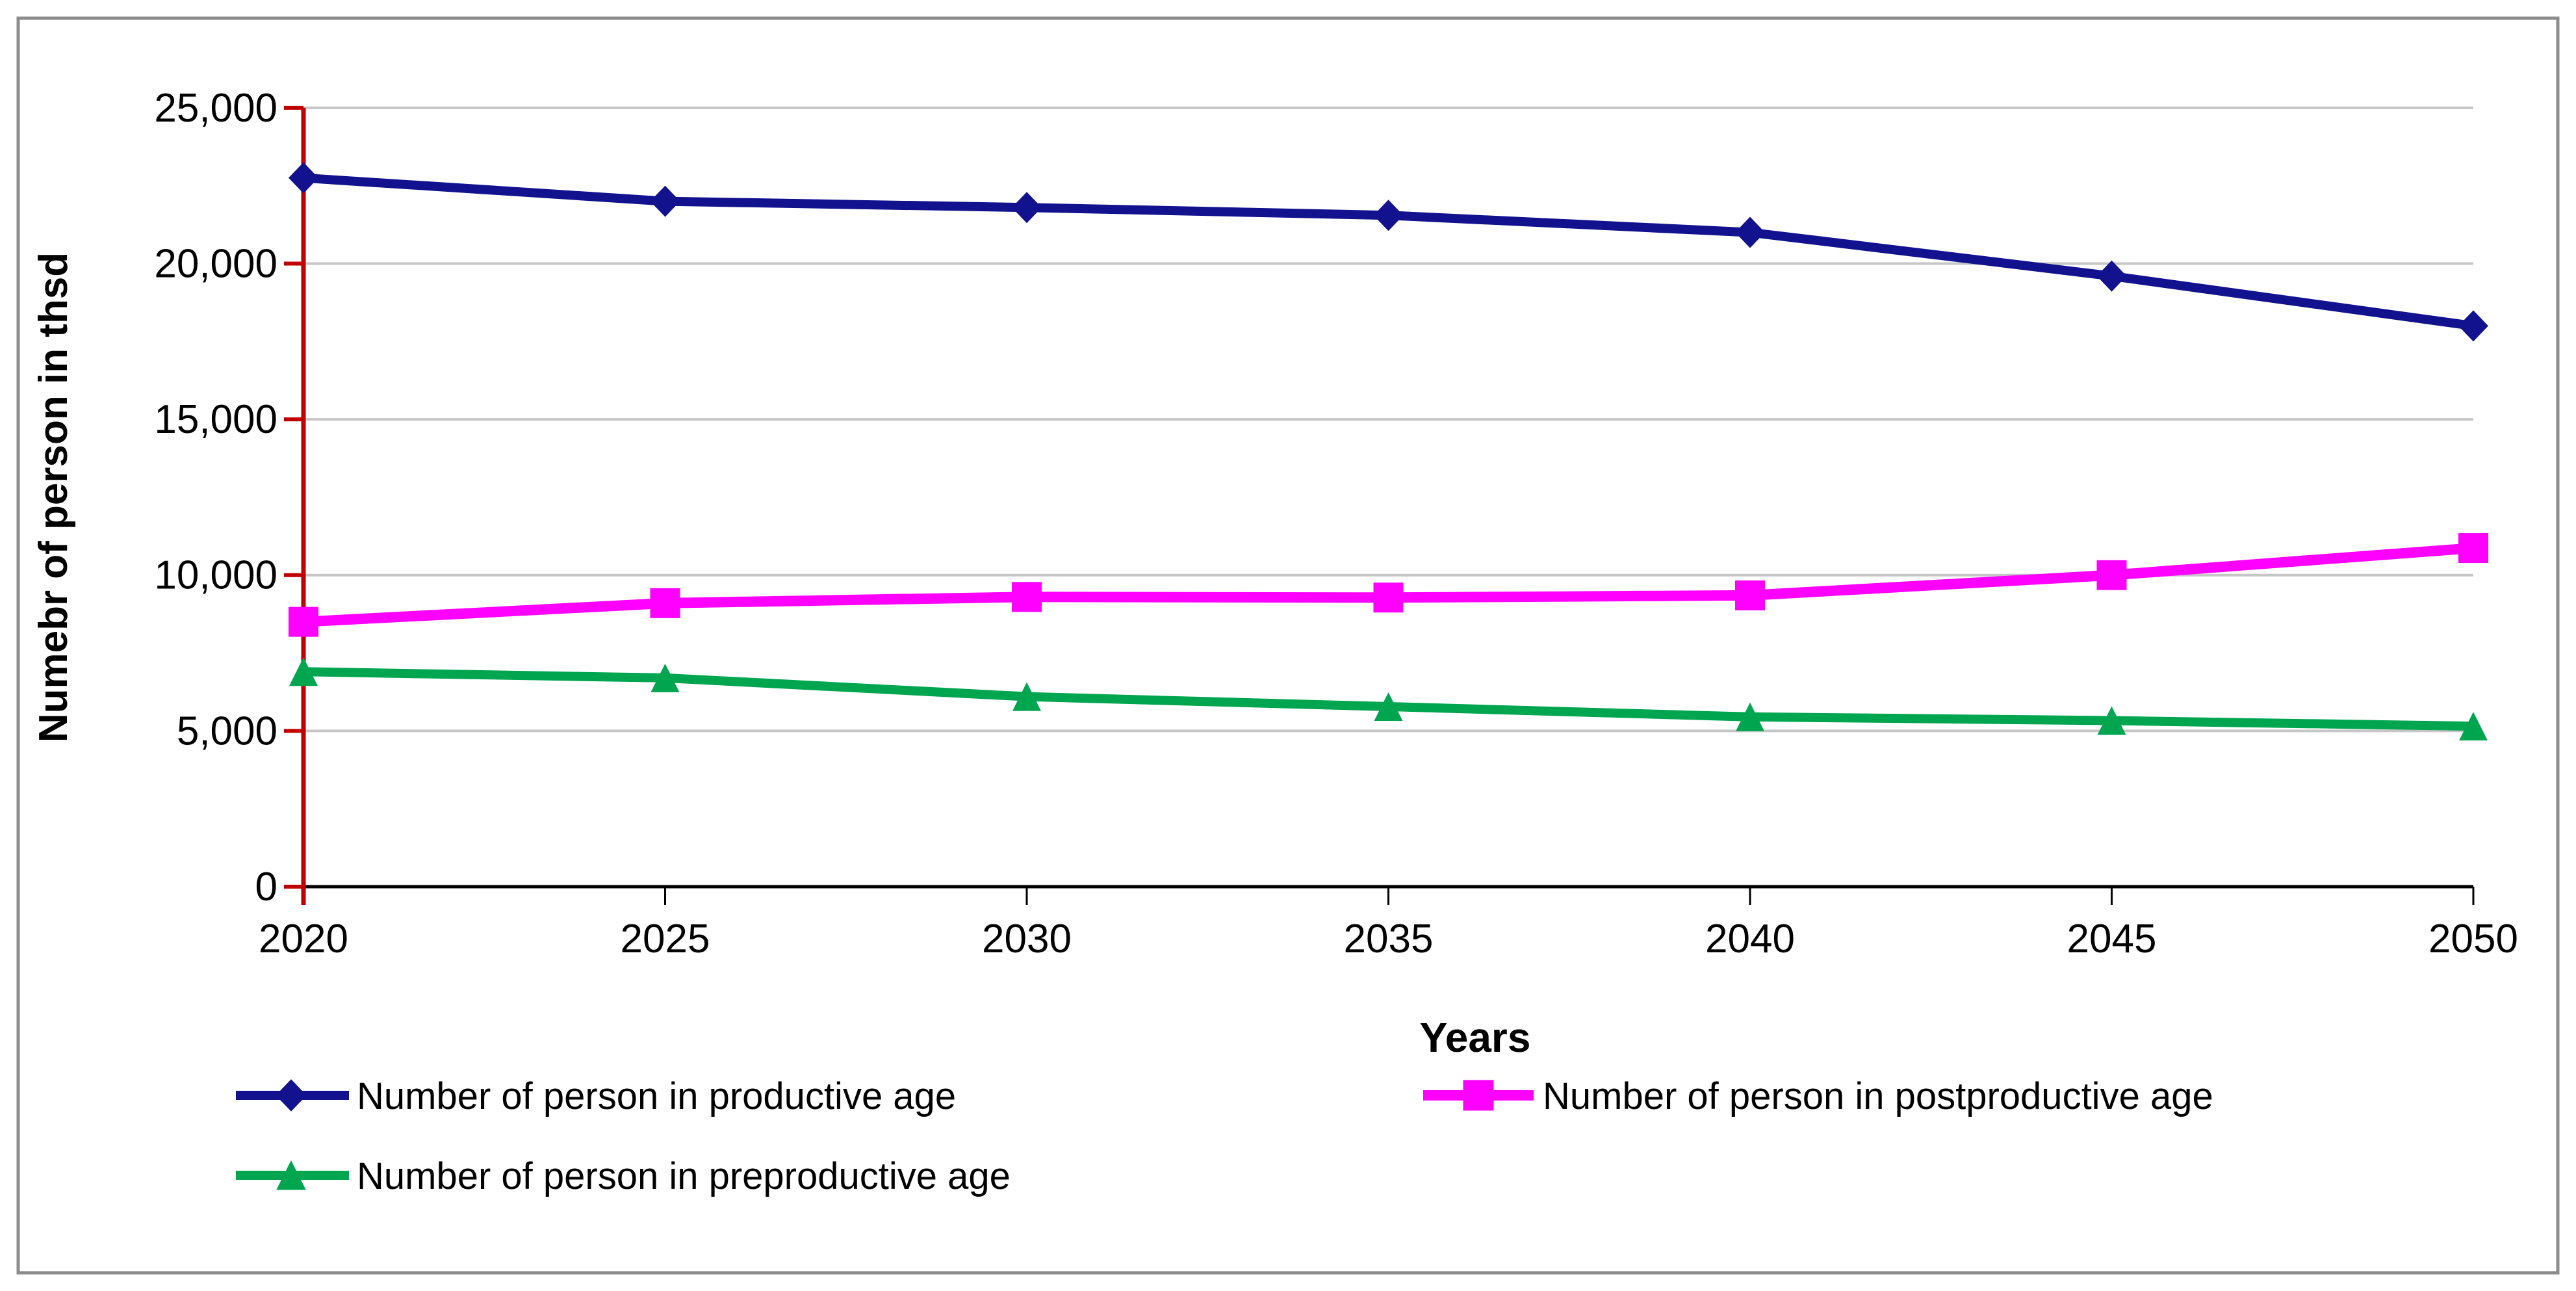  What do you see at coordinates (227, 731) in the screenshot?
I see `y-tick-label: 5,000` at bounding box center [227, 731].